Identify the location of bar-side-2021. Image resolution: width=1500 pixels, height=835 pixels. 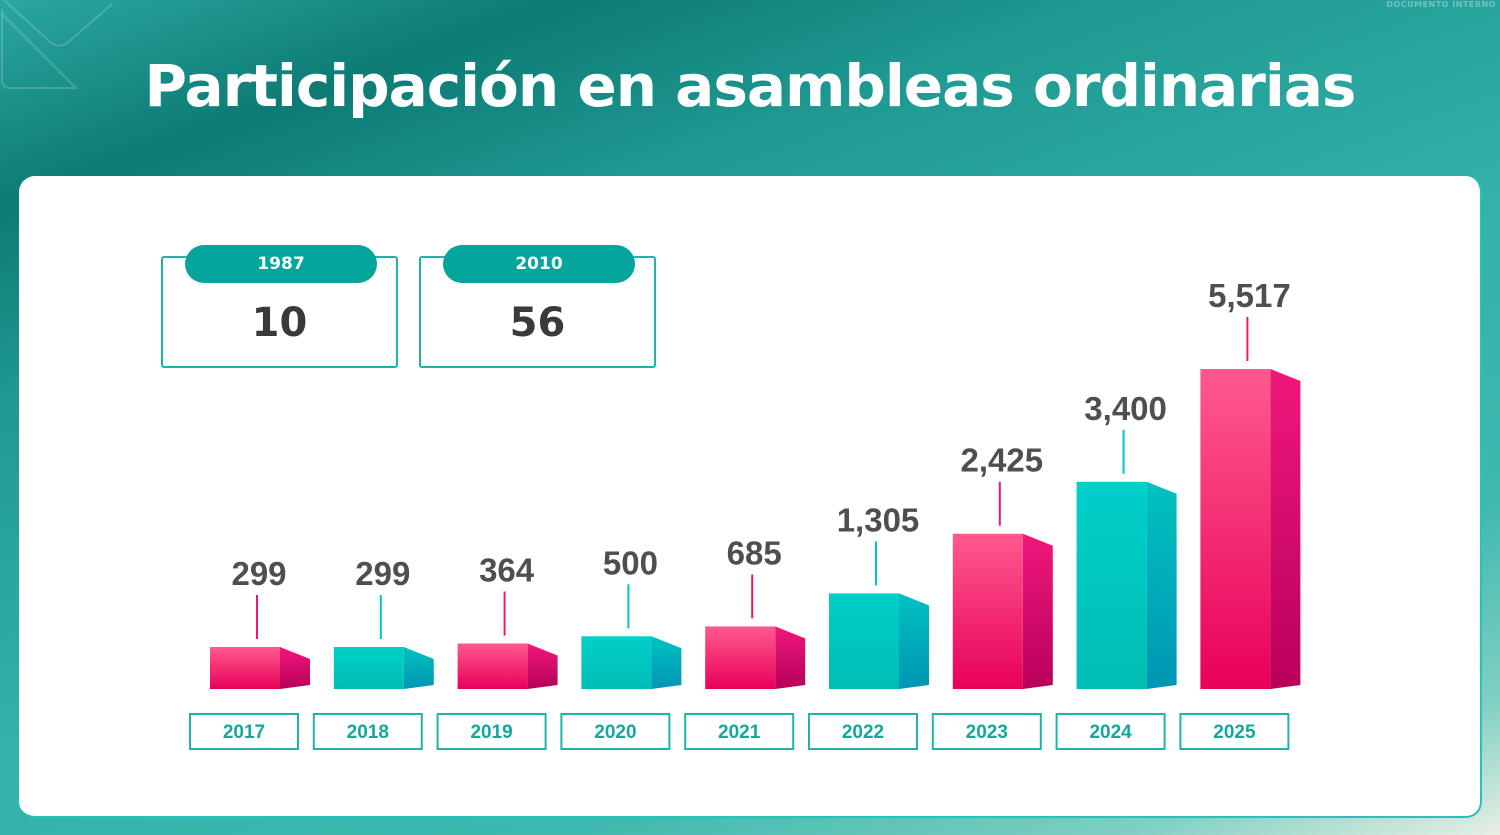
(790, 657).